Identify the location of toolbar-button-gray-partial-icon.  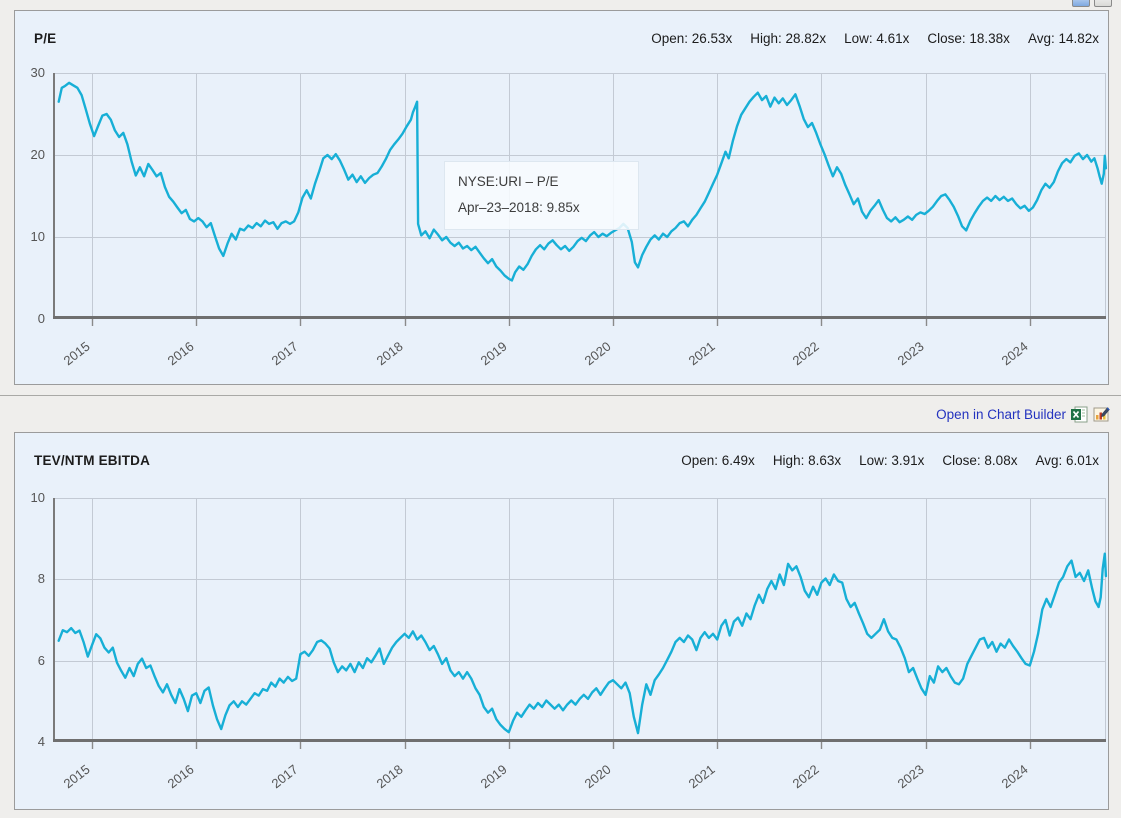
(1103, 3).